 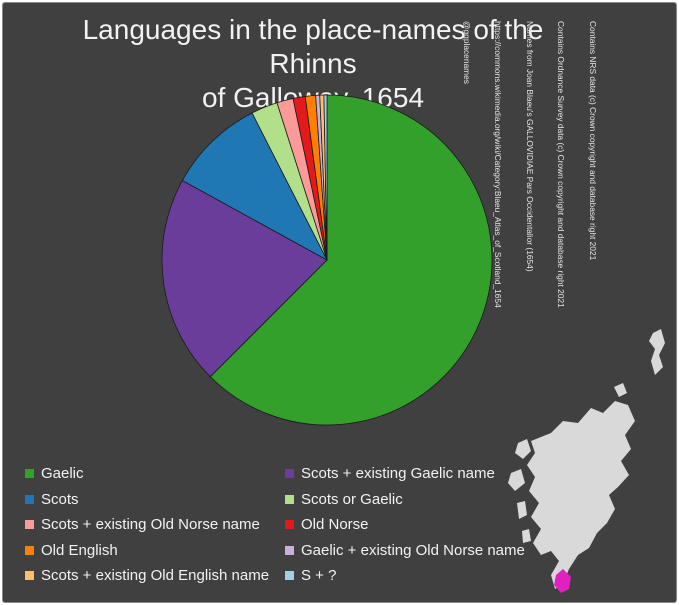 I want to click on legend-item: Scots, so click(x=52, y=499).